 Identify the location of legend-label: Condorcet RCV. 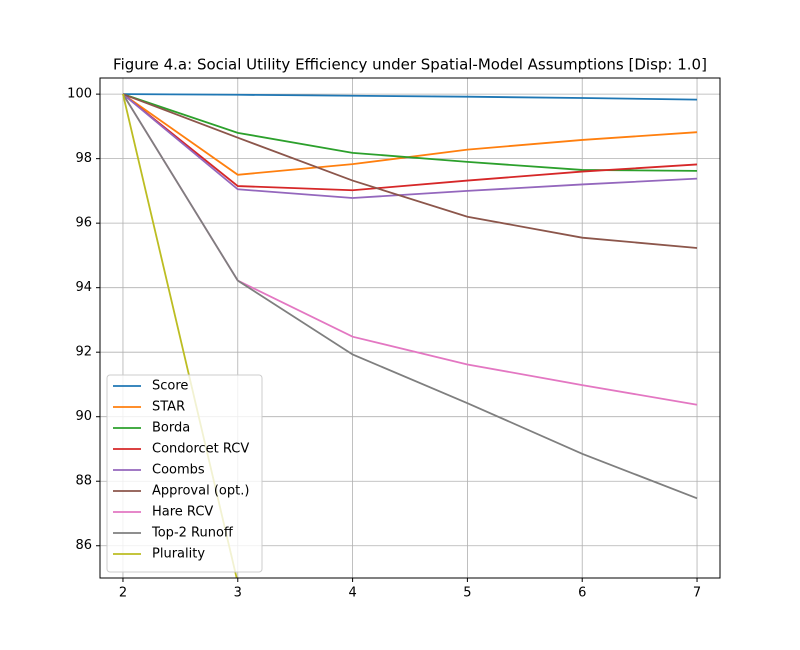
(200, 449).